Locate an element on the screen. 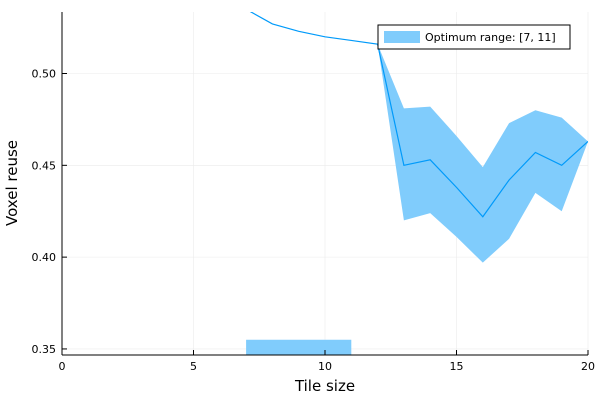 The height and width of the screenshot is (400, 600). x-tick-label-1: 5 is located at coordinates (193, 366).